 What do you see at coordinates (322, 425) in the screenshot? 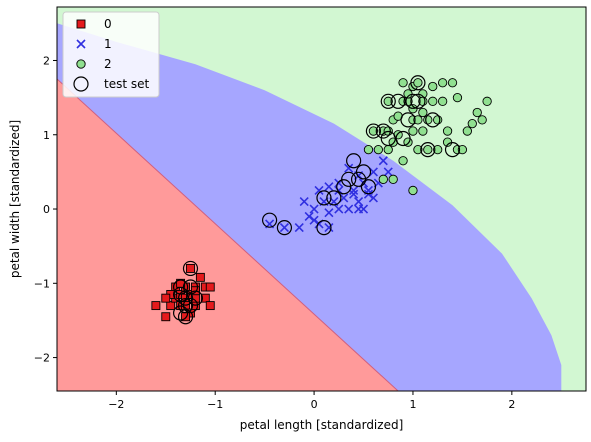
I see `x-axis-label: petal length [standardized]` at bounding box center [322, 425].